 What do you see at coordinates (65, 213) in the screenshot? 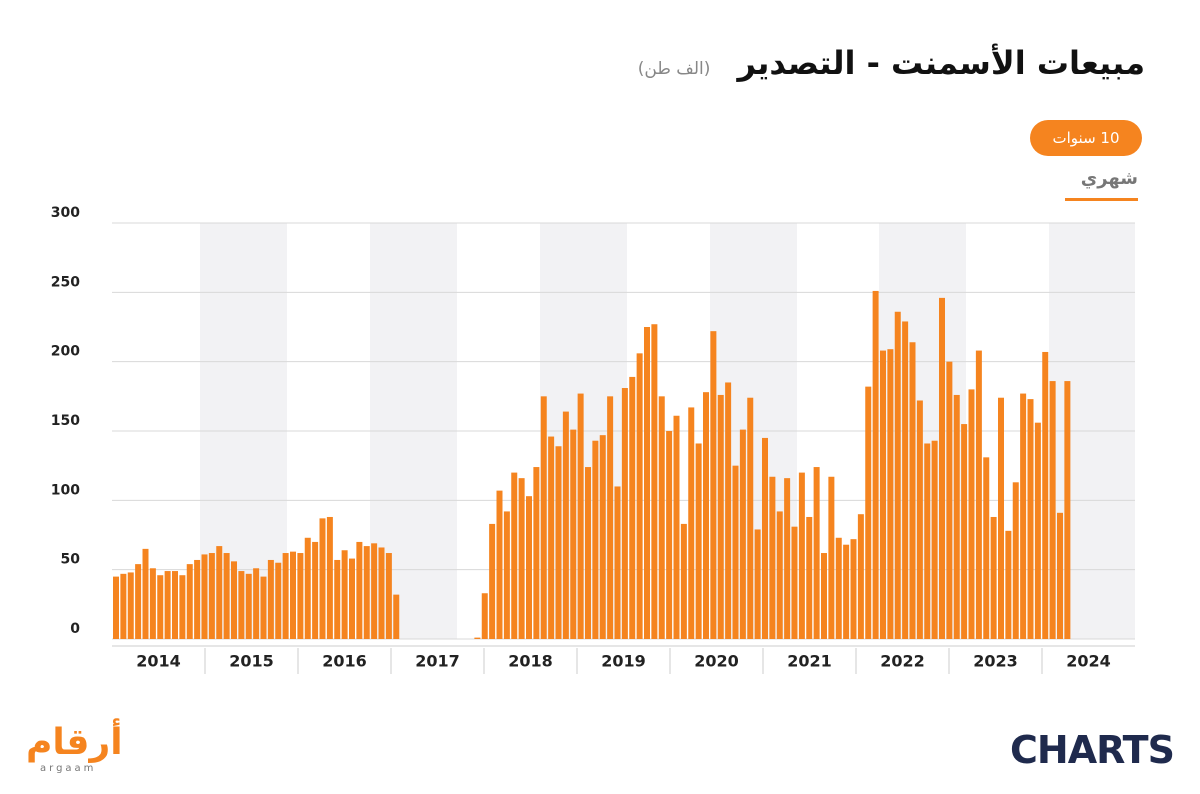
I see `y-tick-label: 300` at bounding box center [65, 213].